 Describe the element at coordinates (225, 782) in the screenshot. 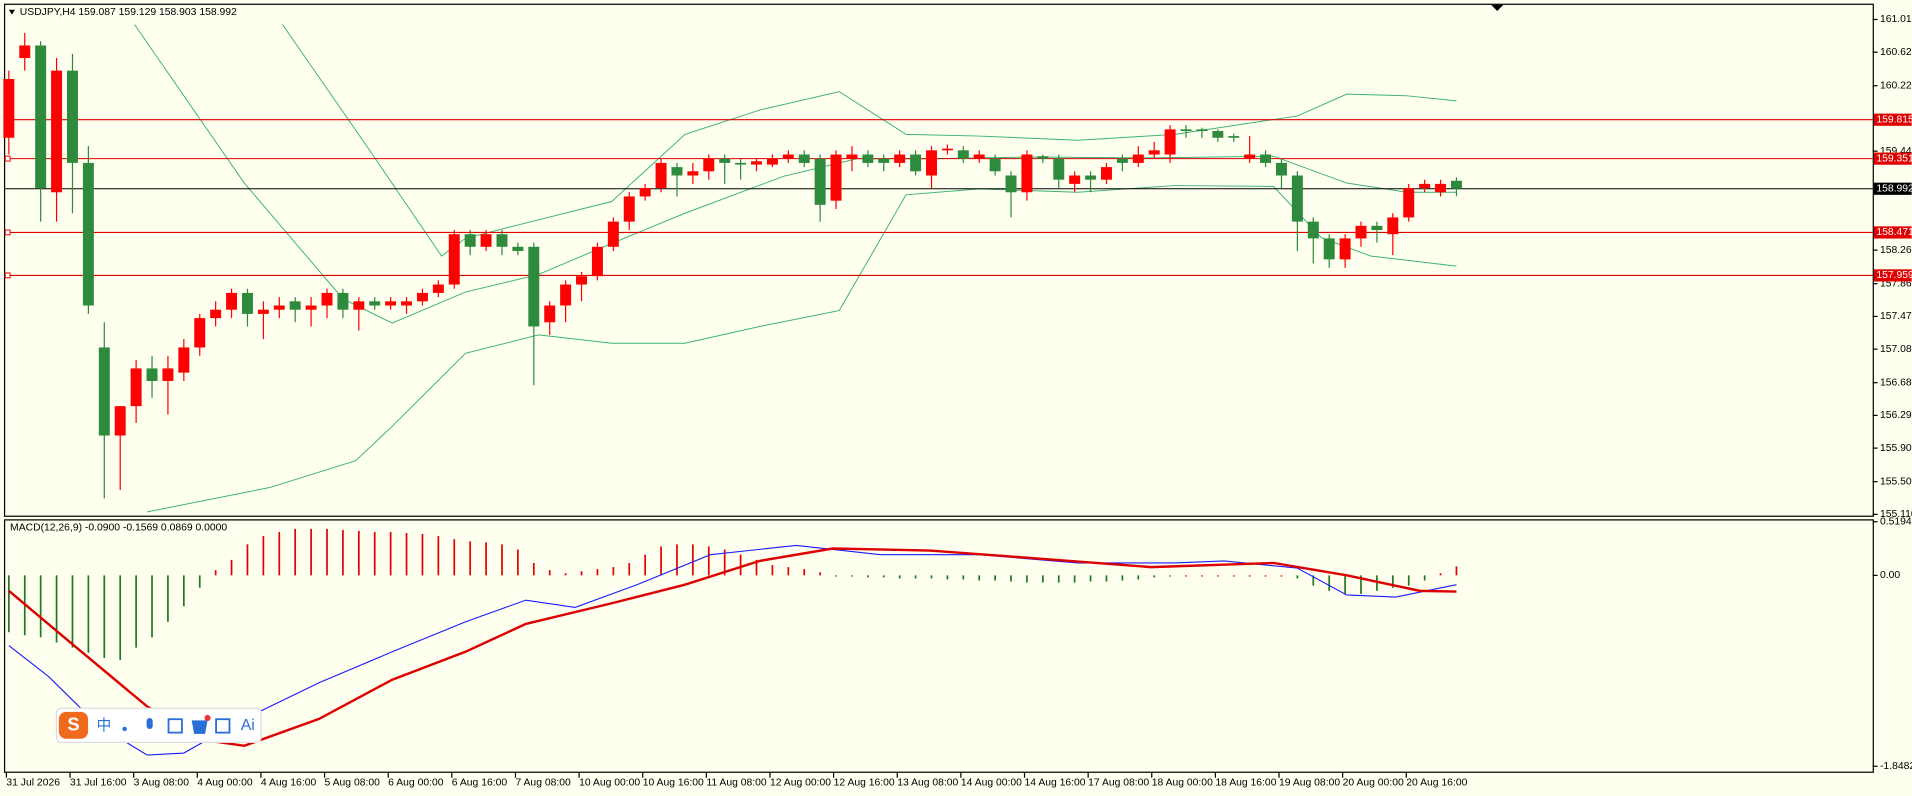

I see `x-tick-label: 4 Aug 00:00` at that location.